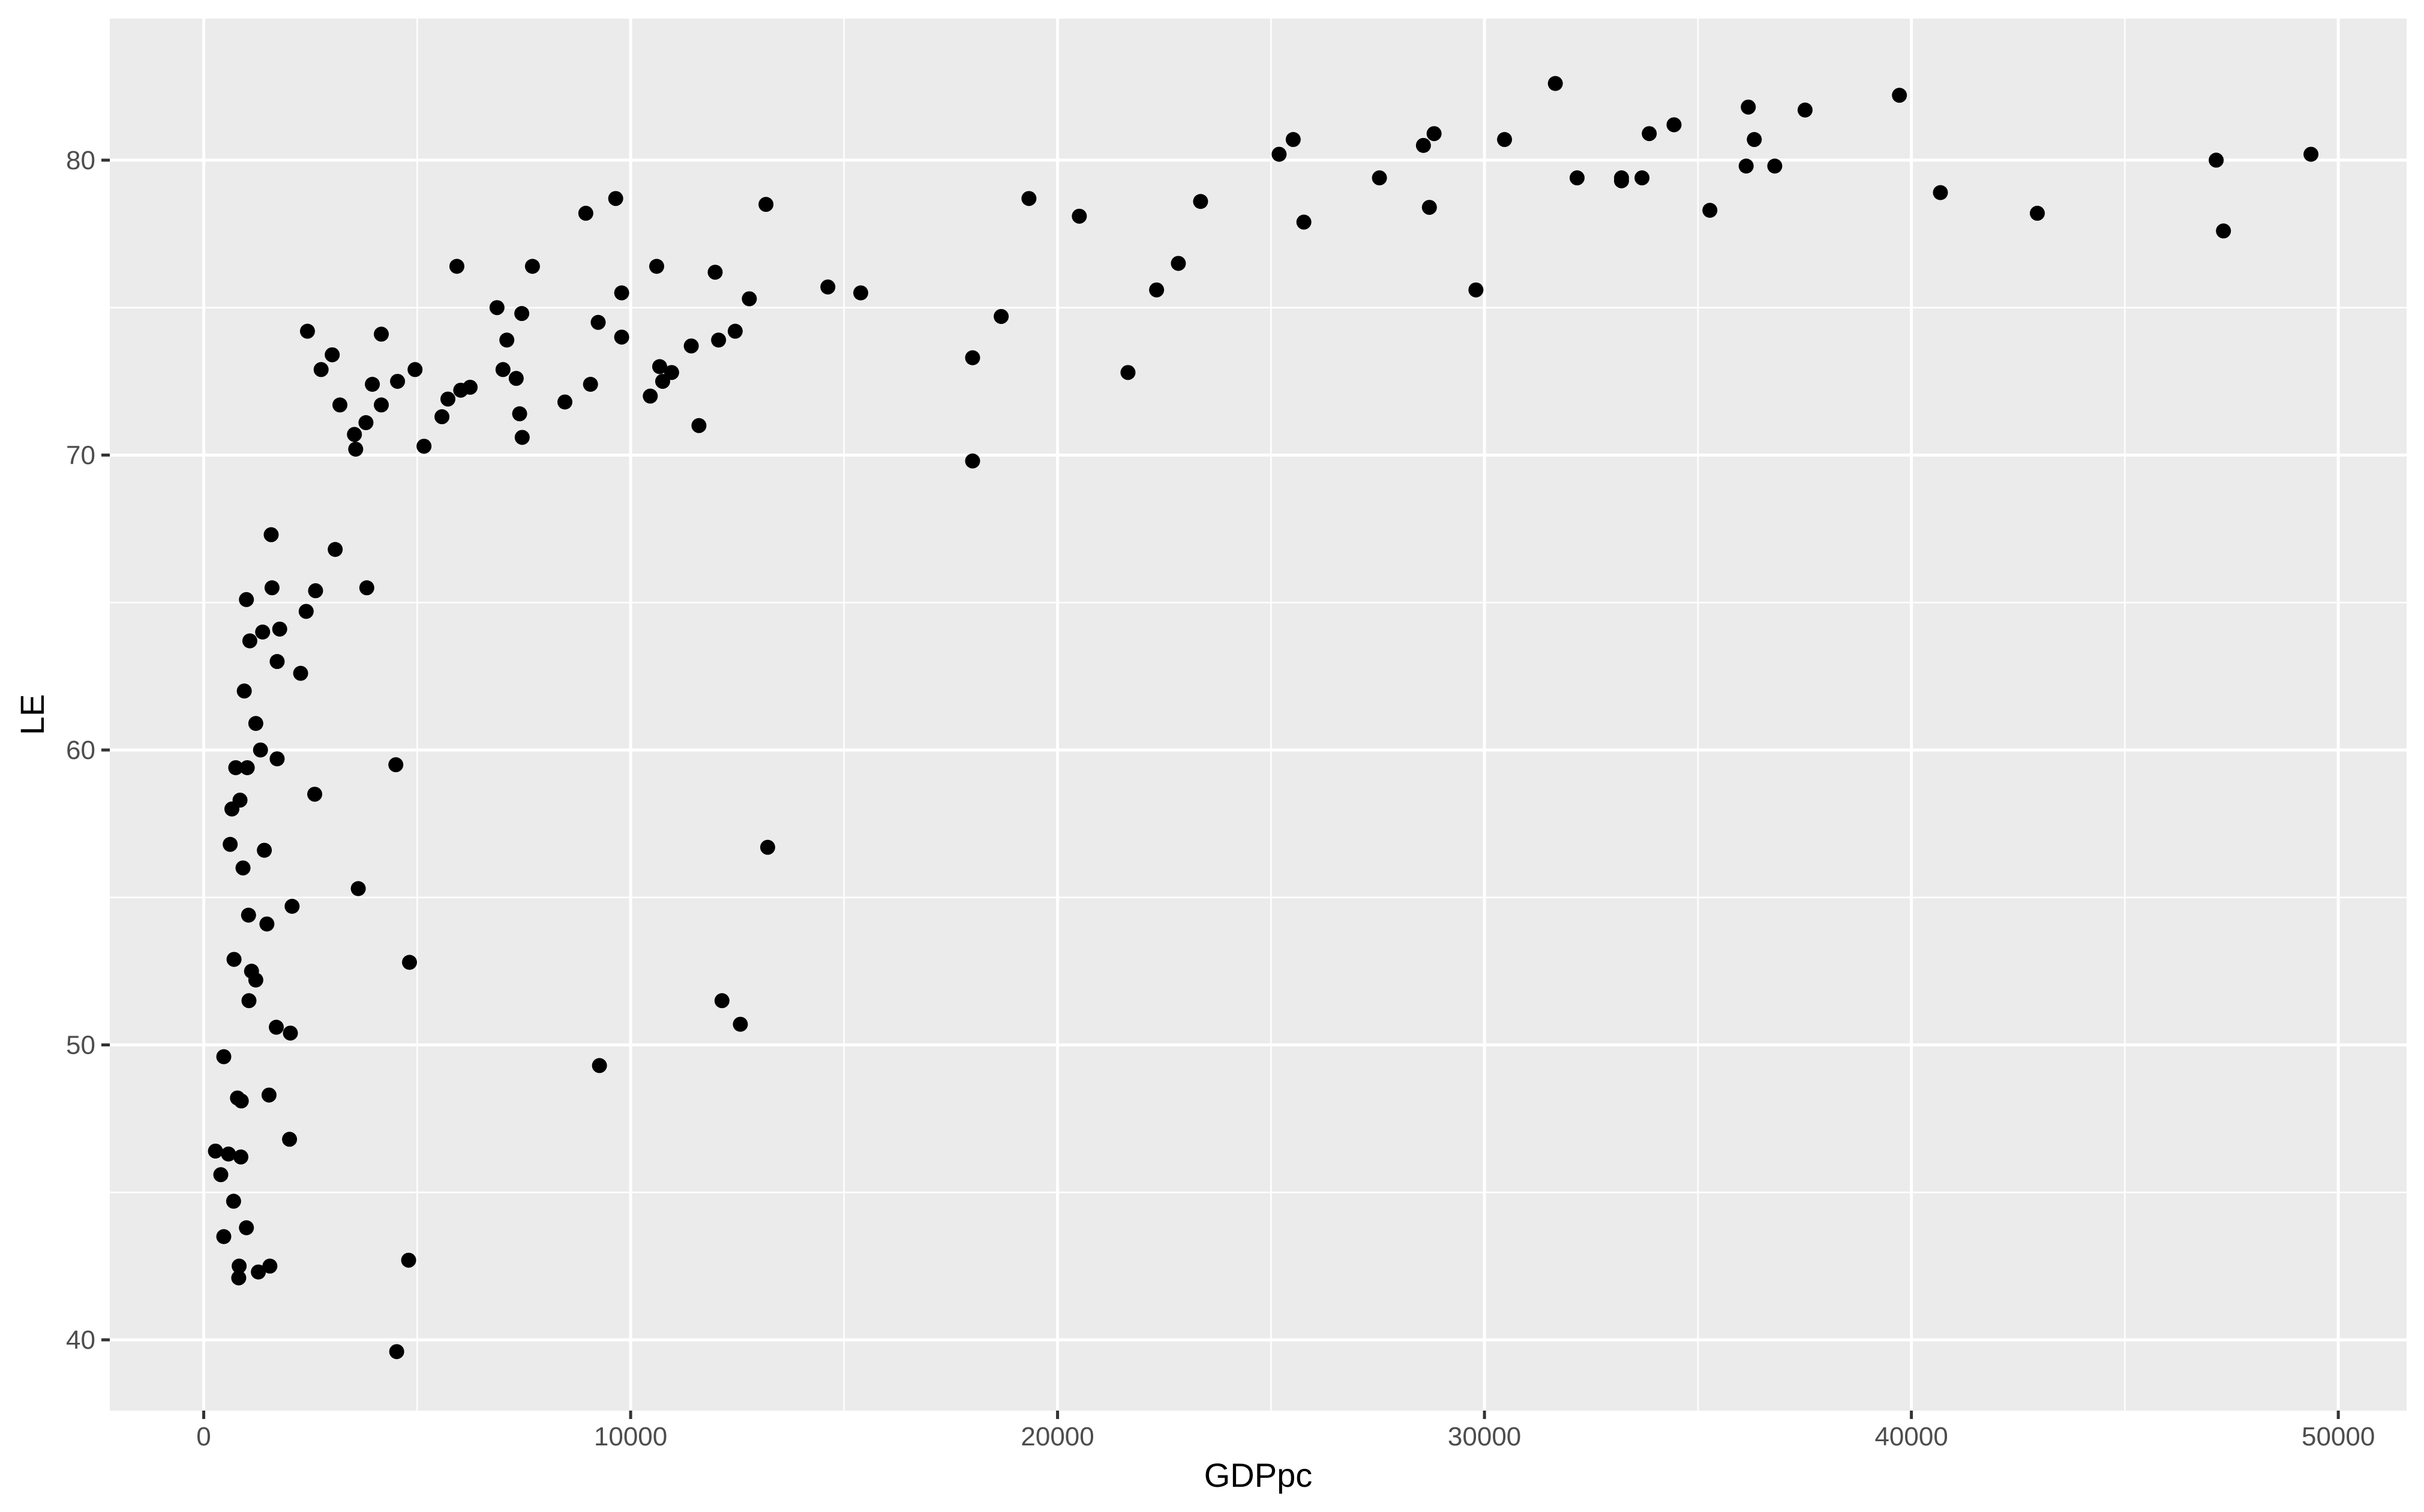 This screenshot has width=2424, height=1512. Describe the element at coordinates (1911, 1437) in the screenshot. I see `x-tick-label: 40000` at that location.